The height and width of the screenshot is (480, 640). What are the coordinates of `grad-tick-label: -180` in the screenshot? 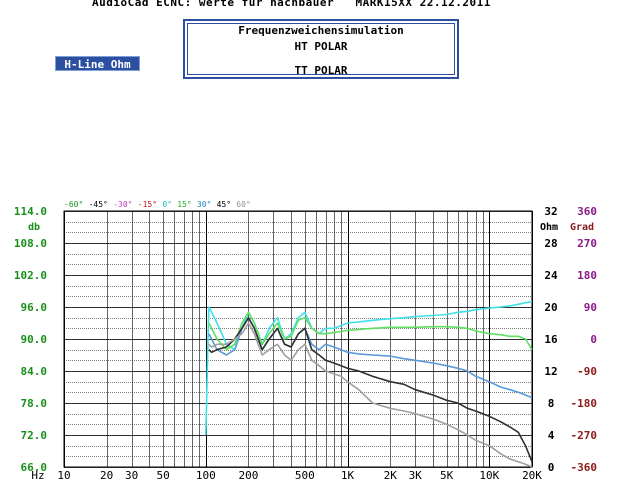 It's located at (584, 403).